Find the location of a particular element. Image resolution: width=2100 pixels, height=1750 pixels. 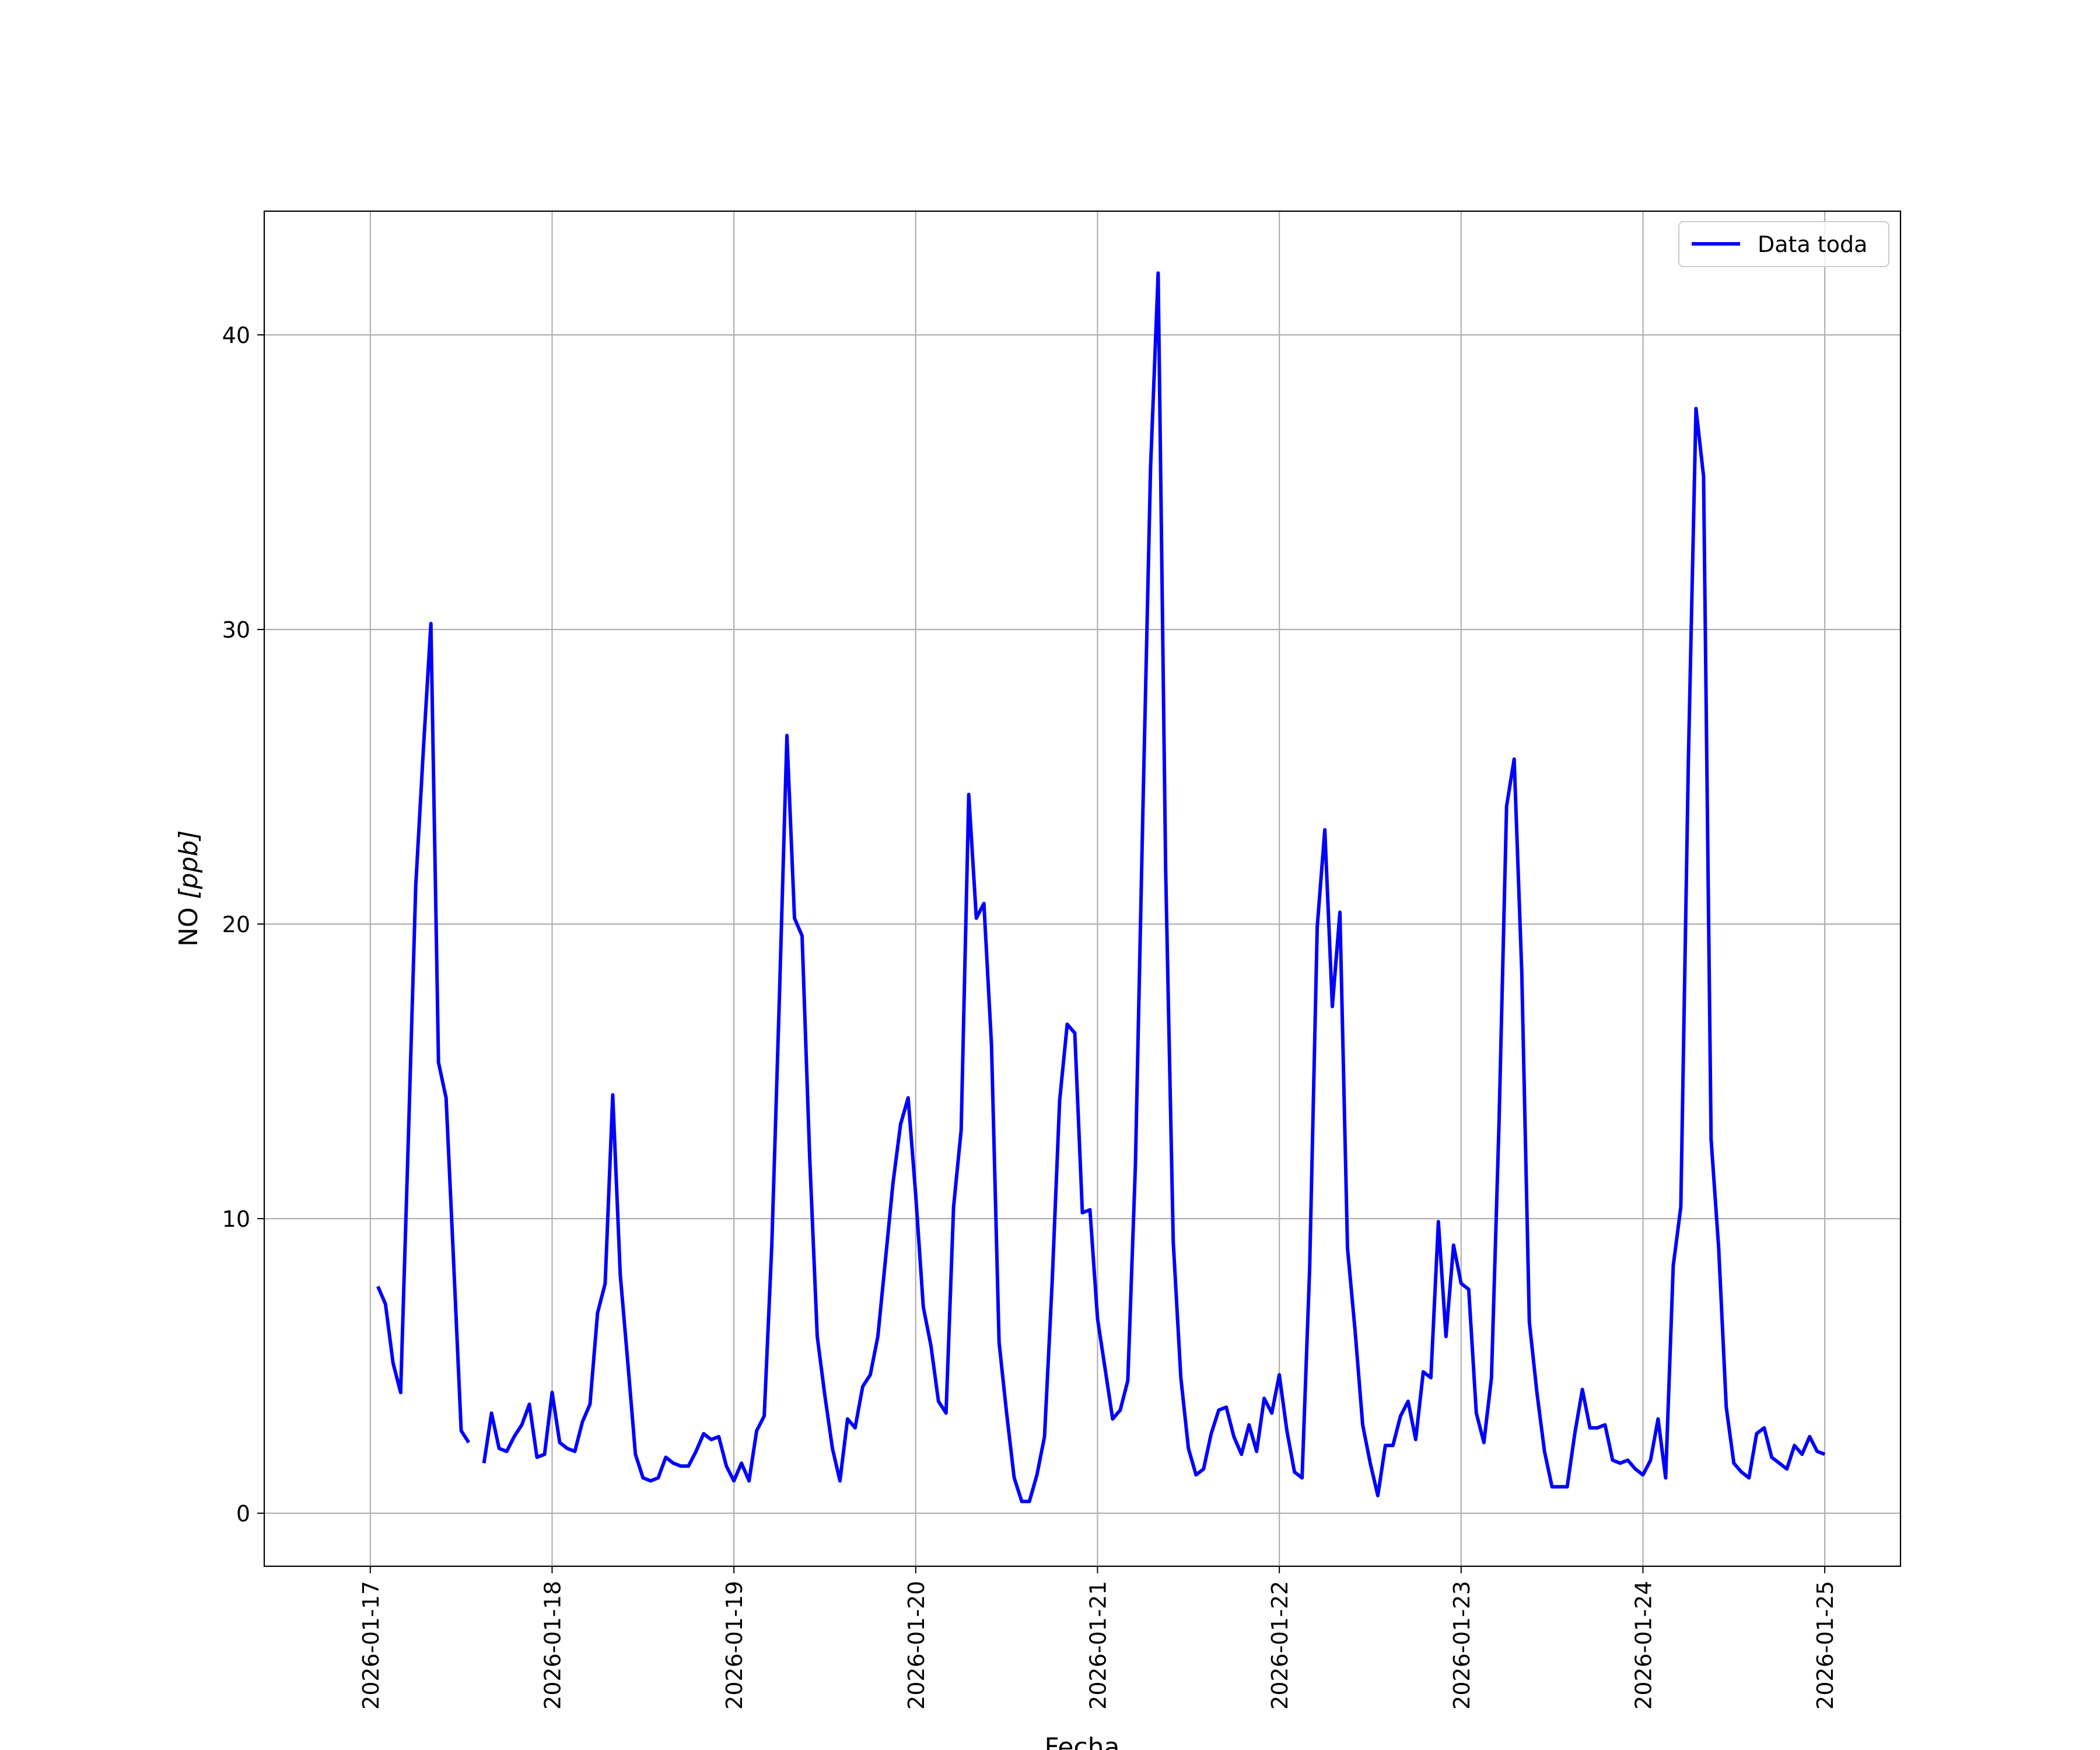

y-tick-label: 10 is located at coordinates (236, 1219).